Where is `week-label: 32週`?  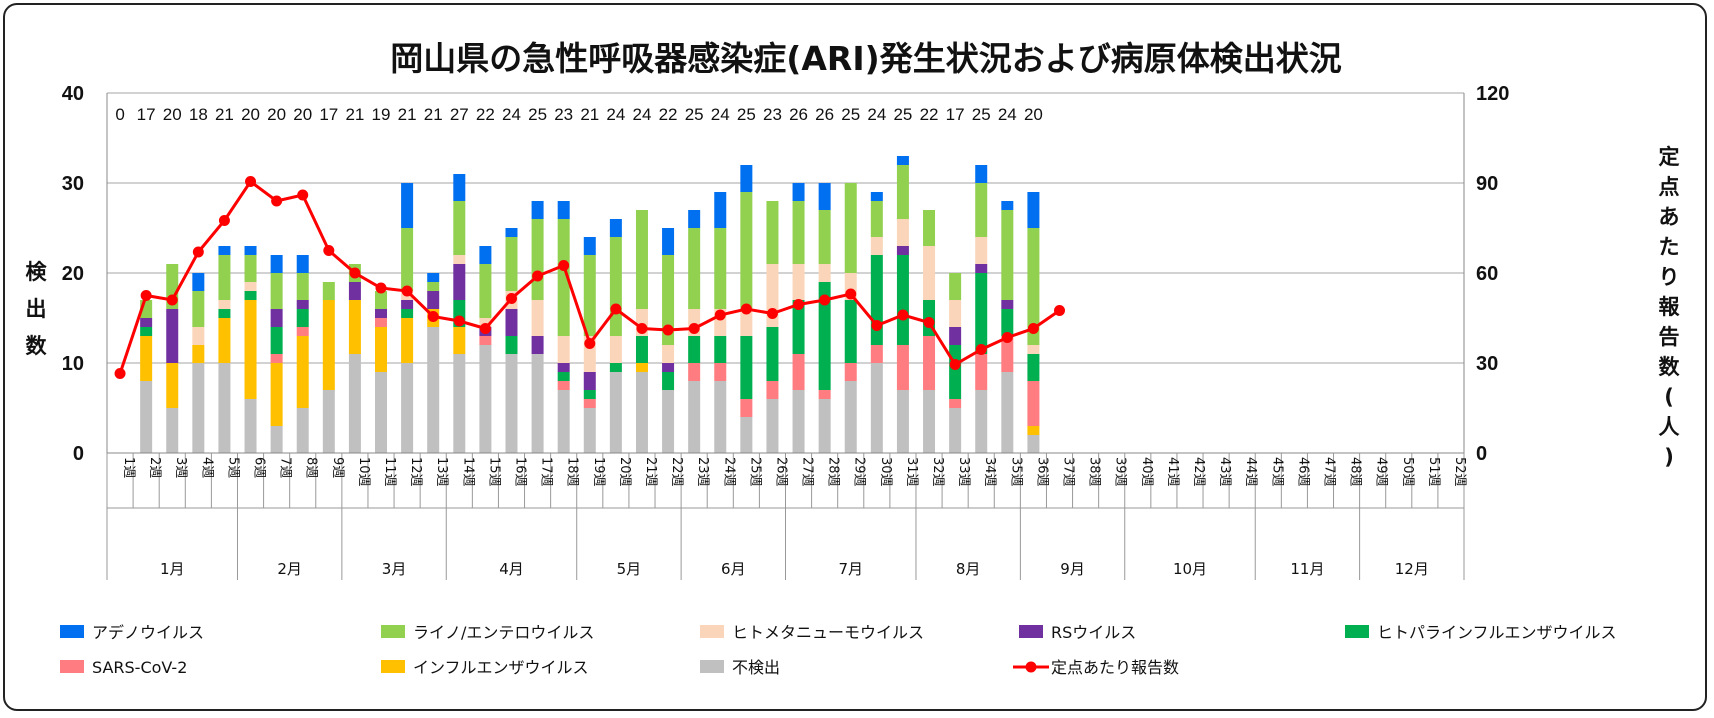 week-label: 32週 is located at coordinates (937, 472).